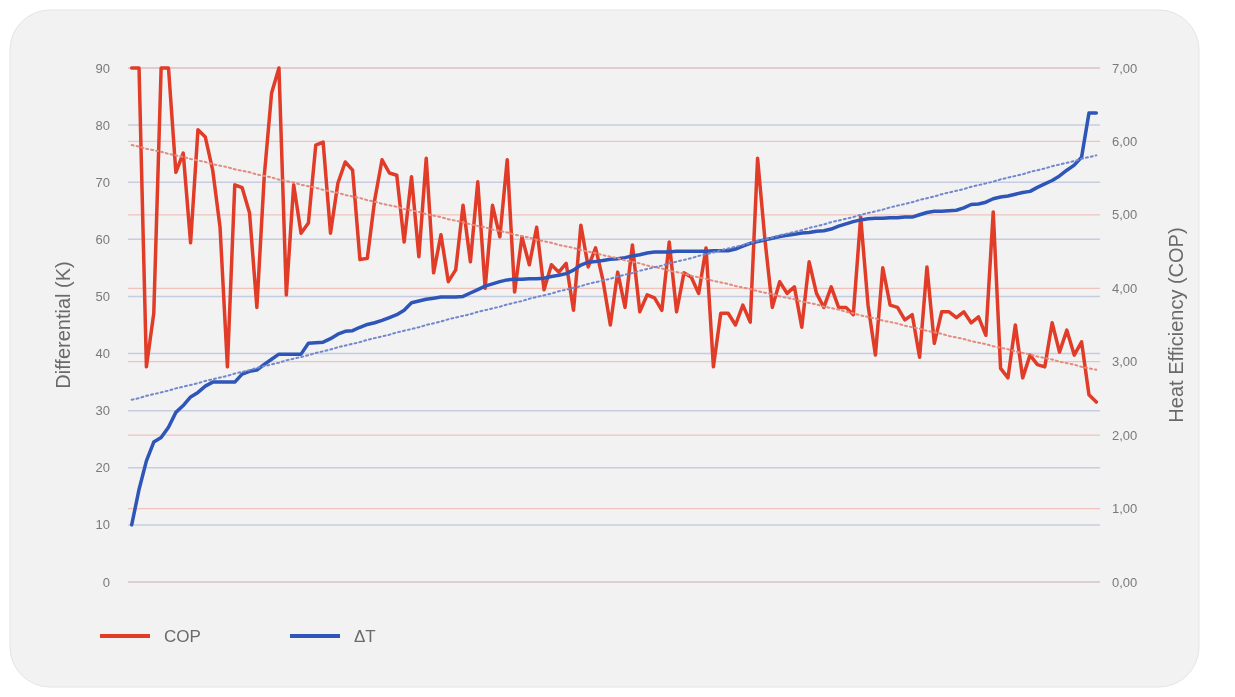 This screenshot has width=1235, height=697. I want to click on y-tick-label: 0, so click(106, 582).